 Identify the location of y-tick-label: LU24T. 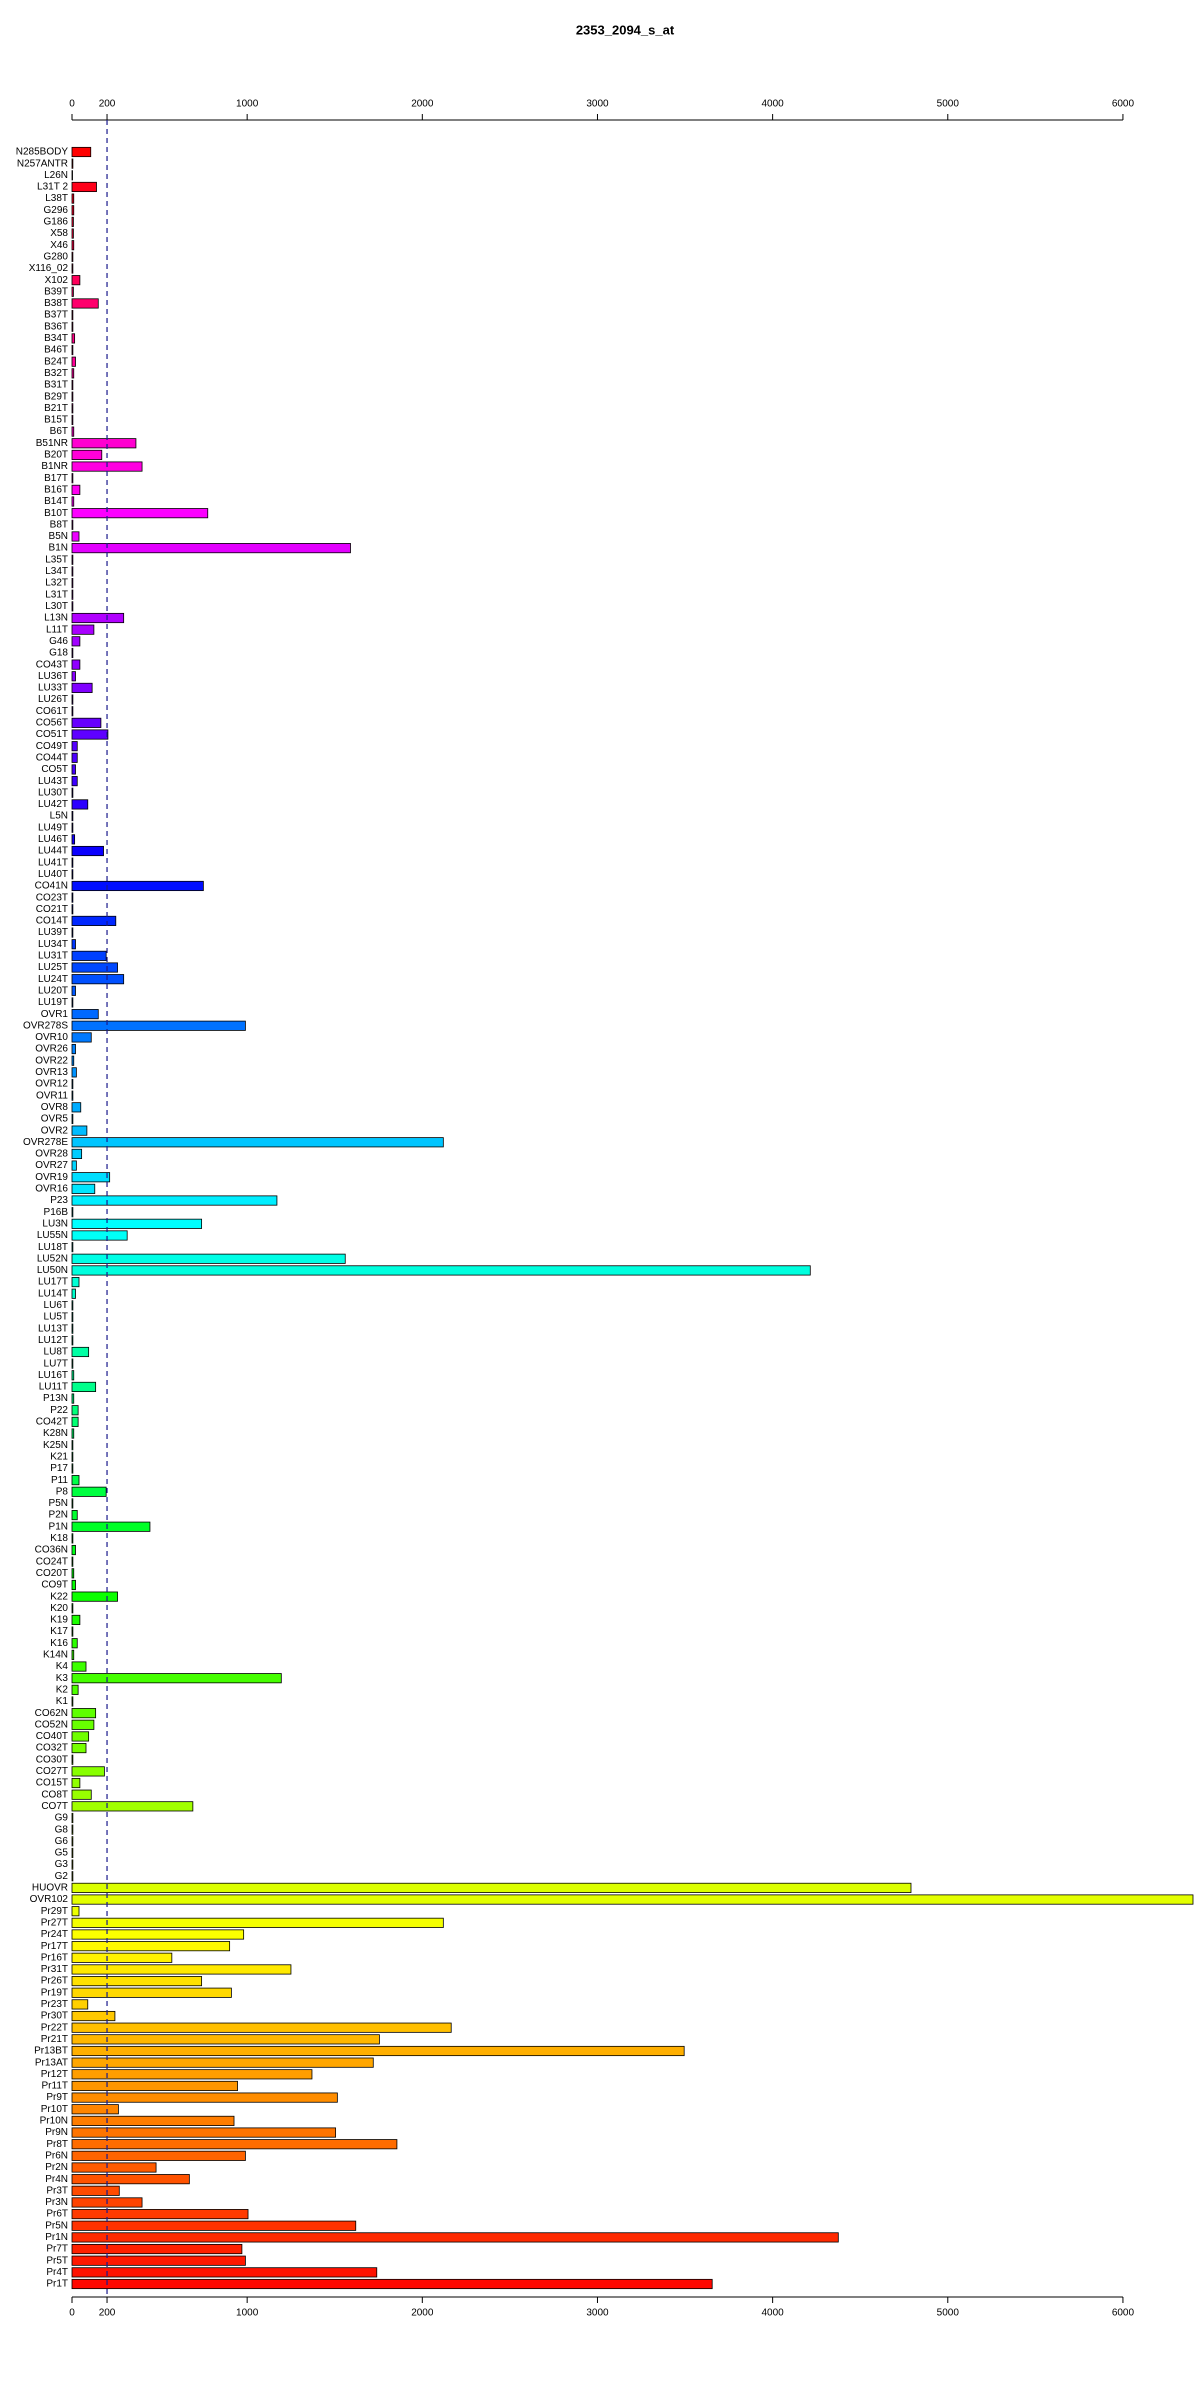
(53, 979).